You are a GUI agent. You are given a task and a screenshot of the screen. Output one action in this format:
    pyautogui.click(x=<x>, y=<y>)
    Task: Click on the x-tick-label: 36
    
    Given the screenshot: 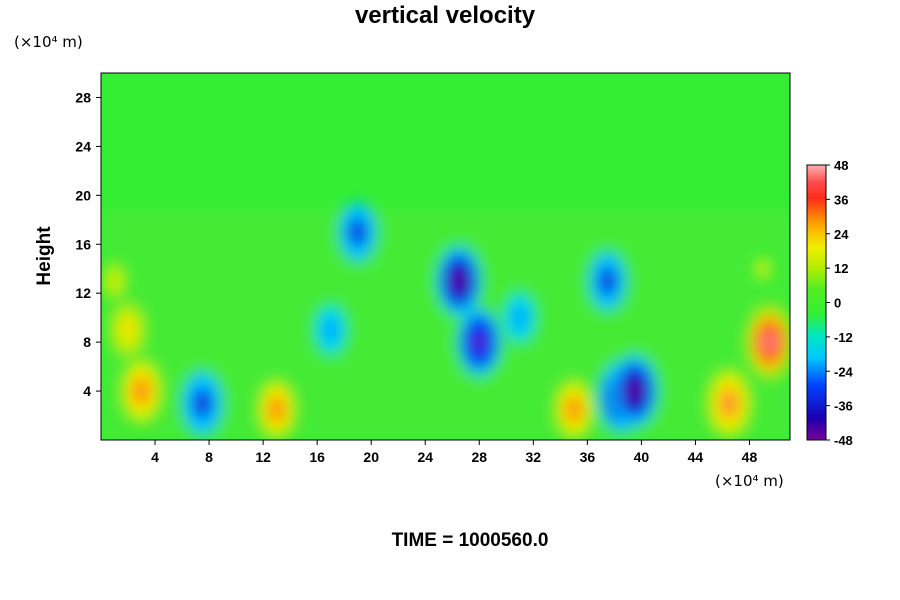 What is the action you would take?
    pyautogui.click(x=588, y=457)
    